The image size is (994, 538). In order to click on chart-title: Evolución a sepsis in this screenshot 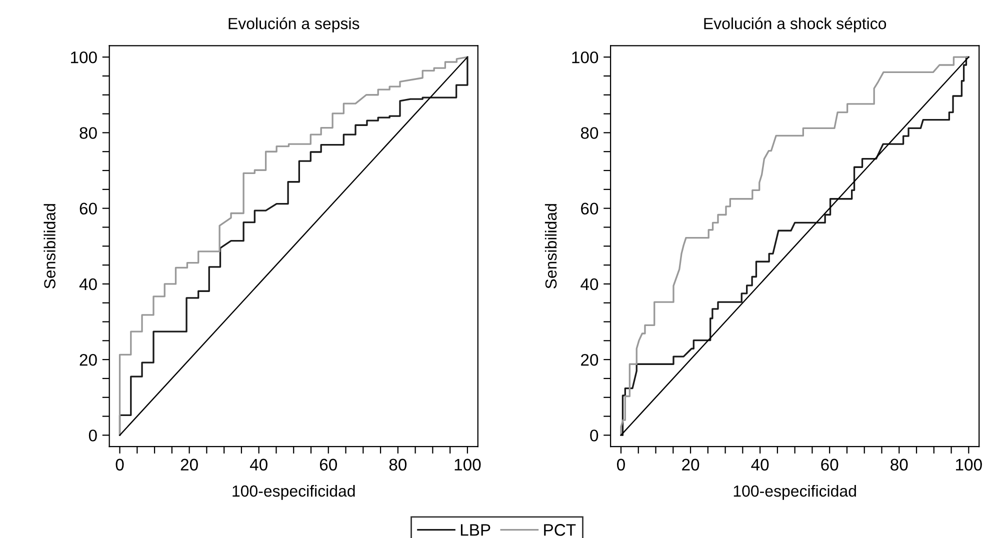, I will do `click(294, 24)`.